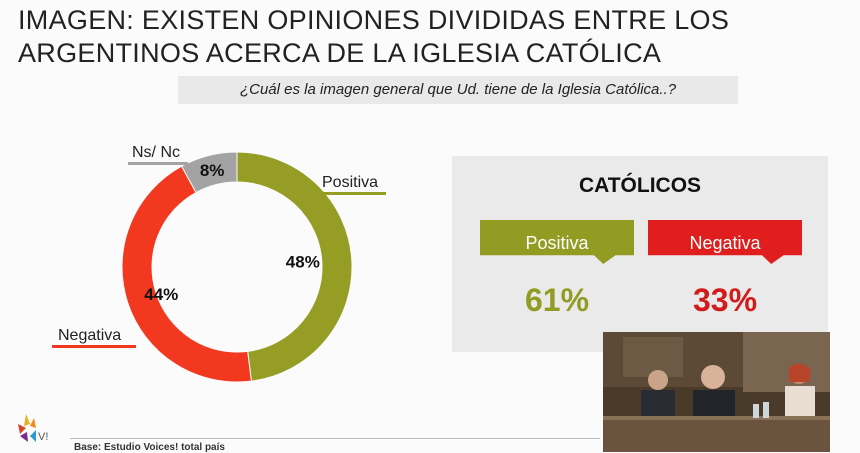 The image size is (860, 453). What do you see at coordinates (43, 437) in the screenshot?
I see `logo-text: V!` at bounding box center [43, 437].